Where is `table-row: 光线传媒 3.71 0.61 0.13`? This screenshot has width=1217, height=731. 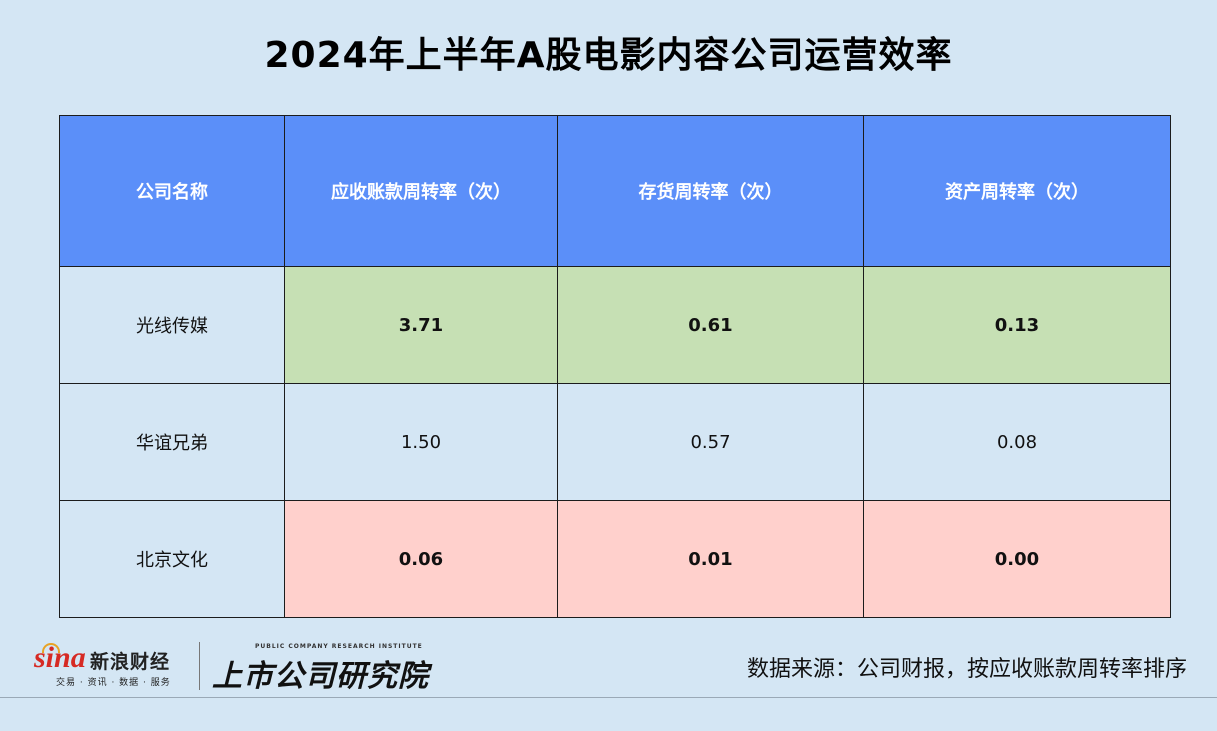 table-row: 光线传媒 3.71 0.61 0.13 is located at coordinates (615, 325).